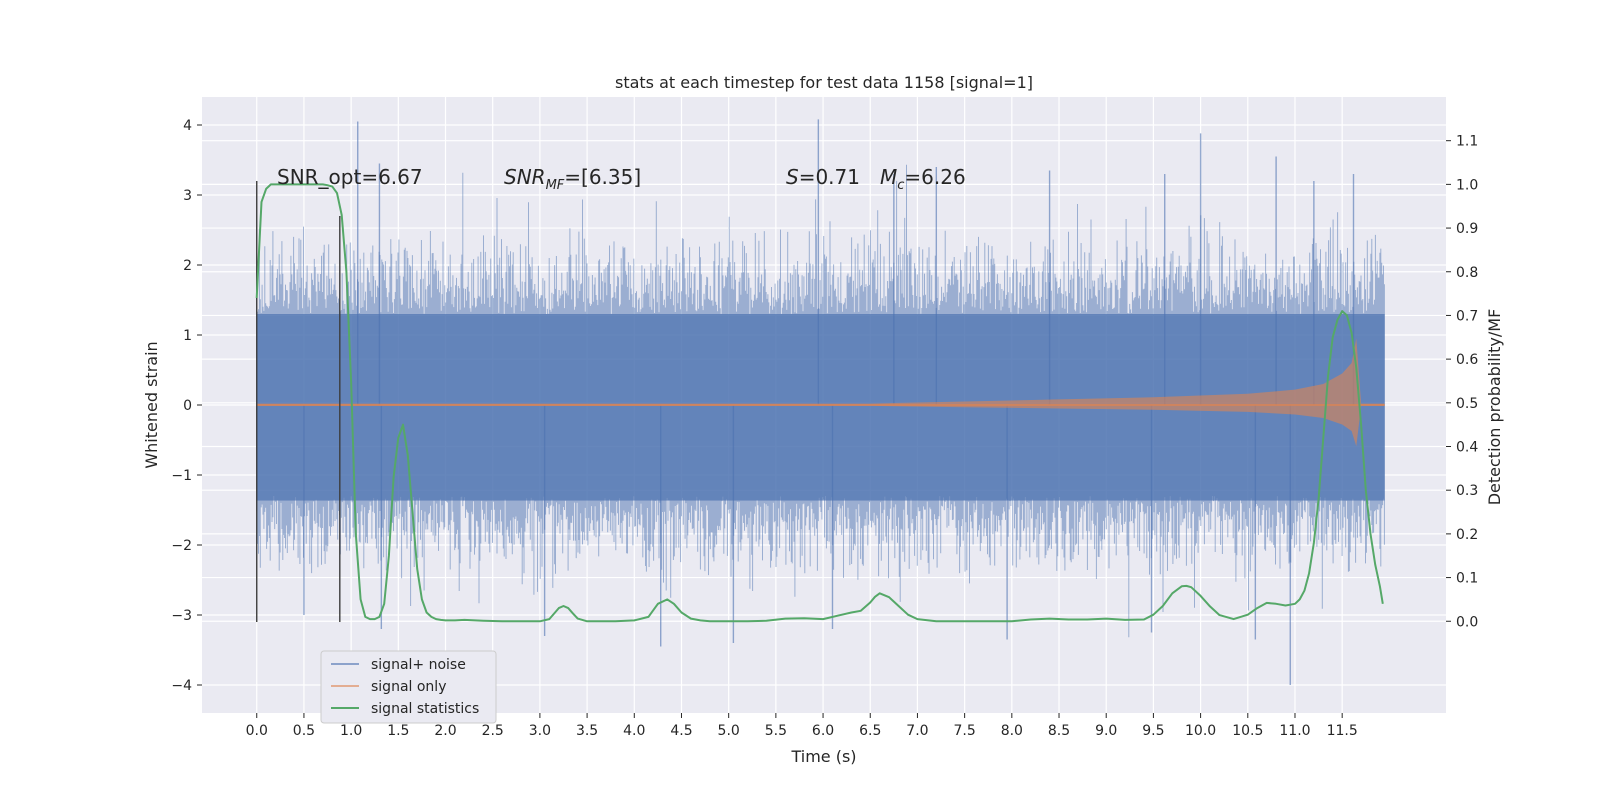  Describe the element at coordinates (425, 709) in the screenshot. I see `legend-label-signal-statistics: signal statistics` at that location.